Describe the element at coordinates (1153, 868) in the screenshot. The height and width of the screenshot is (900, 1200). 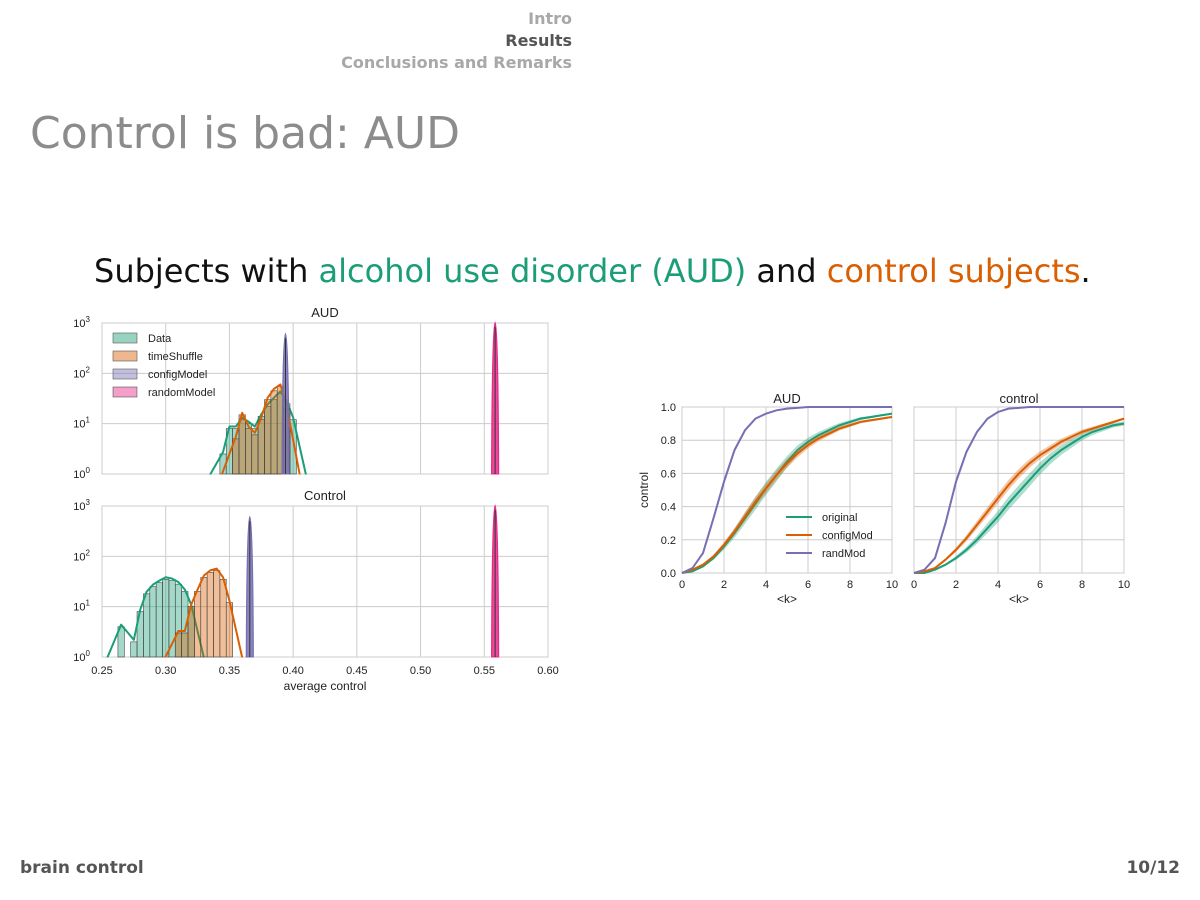
I see `page-number: 10/12` at that location.